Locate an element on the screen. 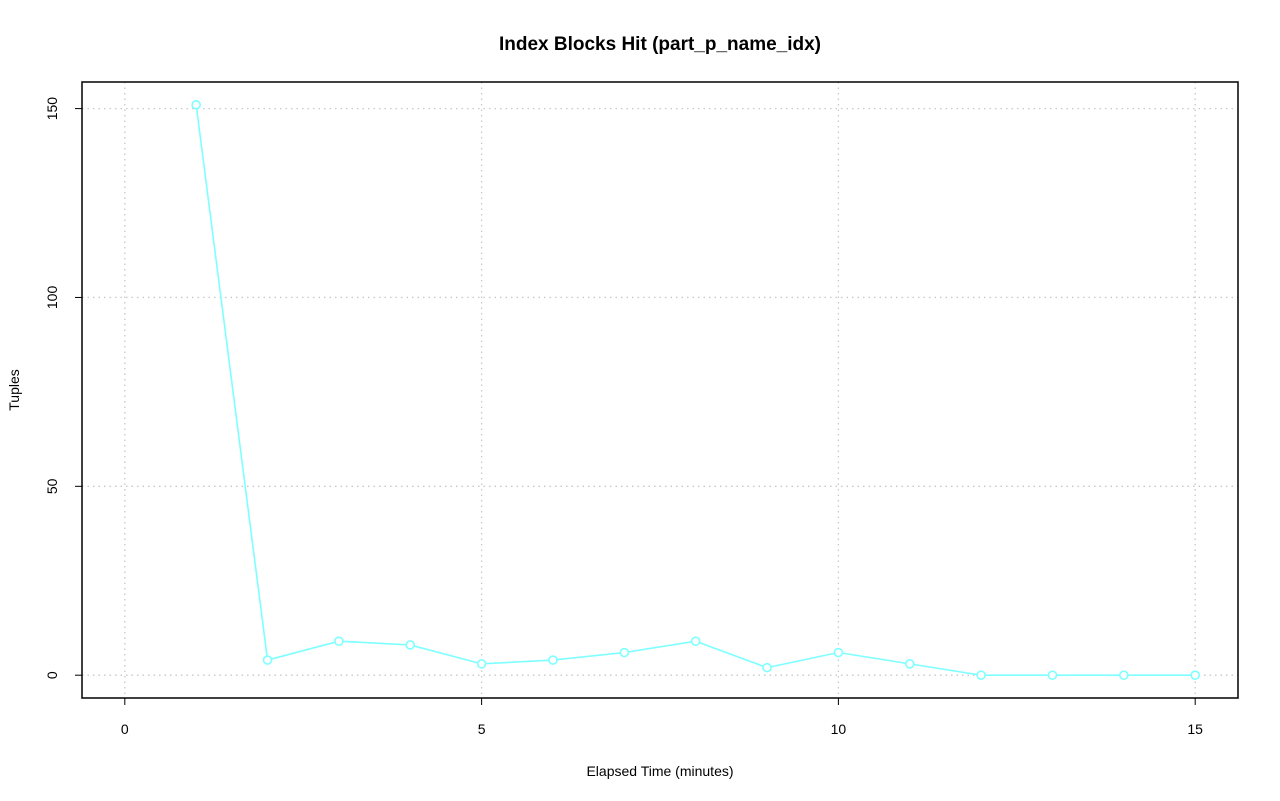 The width and height of the screenshot is (1280, 801). y-tick-label: 50 is located at coordinates (52, 486).